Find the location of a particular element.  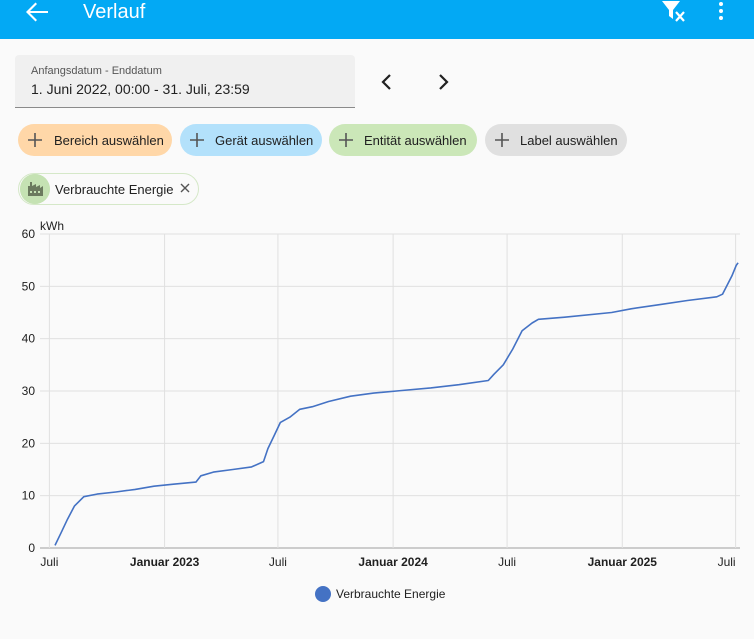

dots-vertical-icon is located at coordinates (721, 12).